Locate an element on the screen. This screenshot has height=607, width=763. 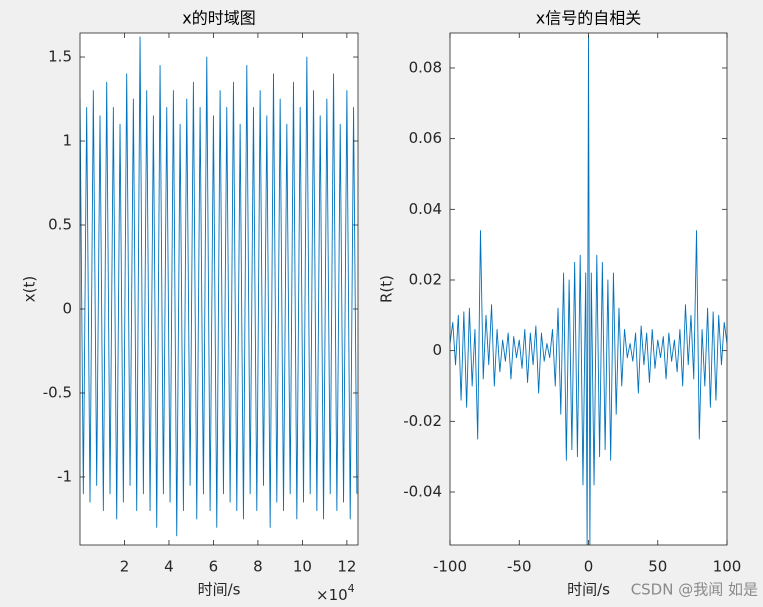
y-tick-label: -0.04 is located at coordinates (422, 491).